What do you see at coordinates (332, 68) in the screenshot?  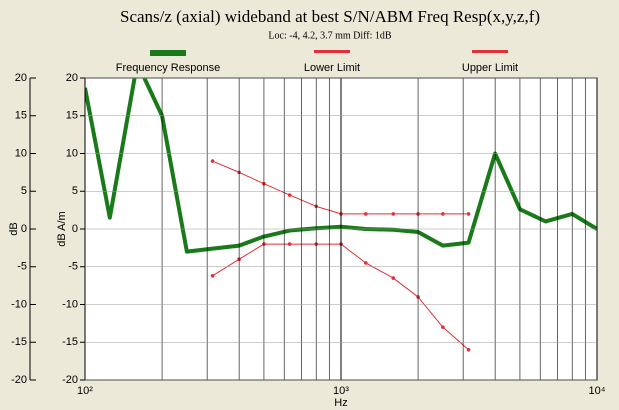 I see `legend-label: Lower Limit` at bounding box center [332, 68].